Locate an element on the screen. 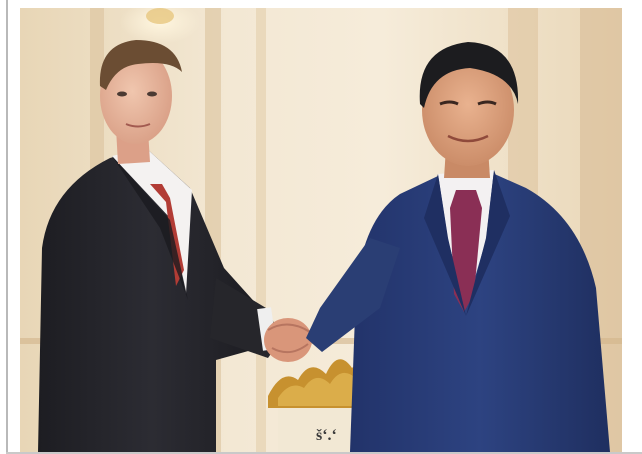 Image resolution: width=642 pixels, height=454 pixels. lamp-glow is located at coordinates (160, 26).